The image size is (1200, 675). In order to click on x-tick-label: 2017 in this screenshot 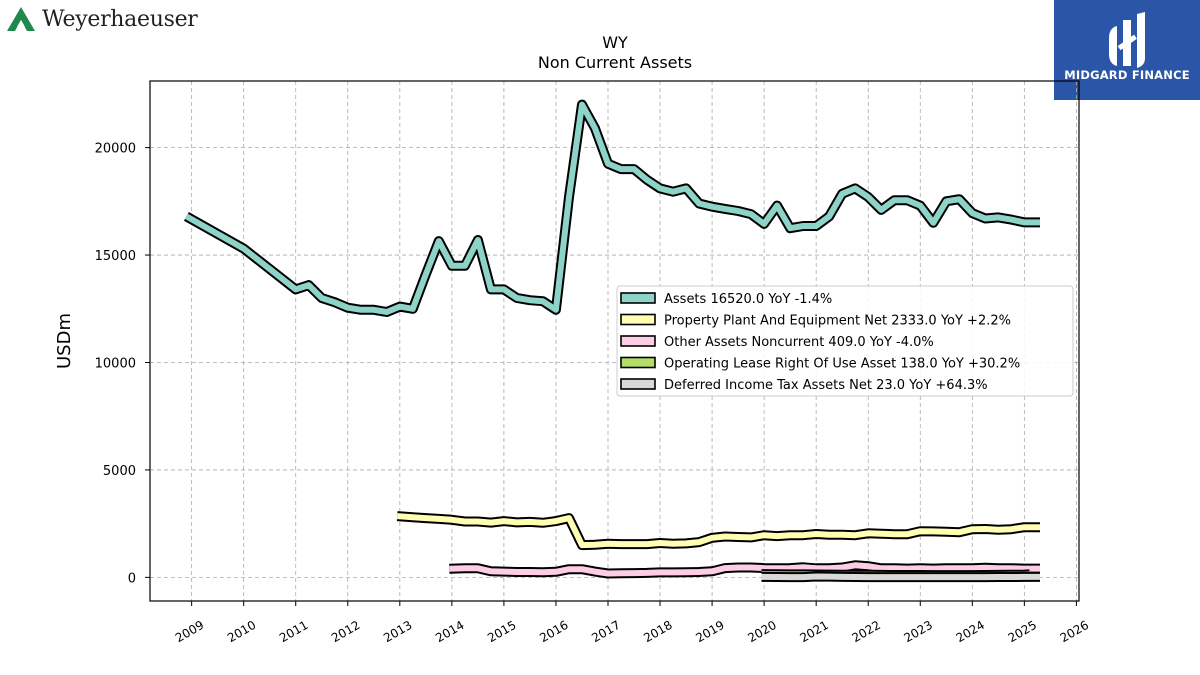, I will do `click(605, 631)`.